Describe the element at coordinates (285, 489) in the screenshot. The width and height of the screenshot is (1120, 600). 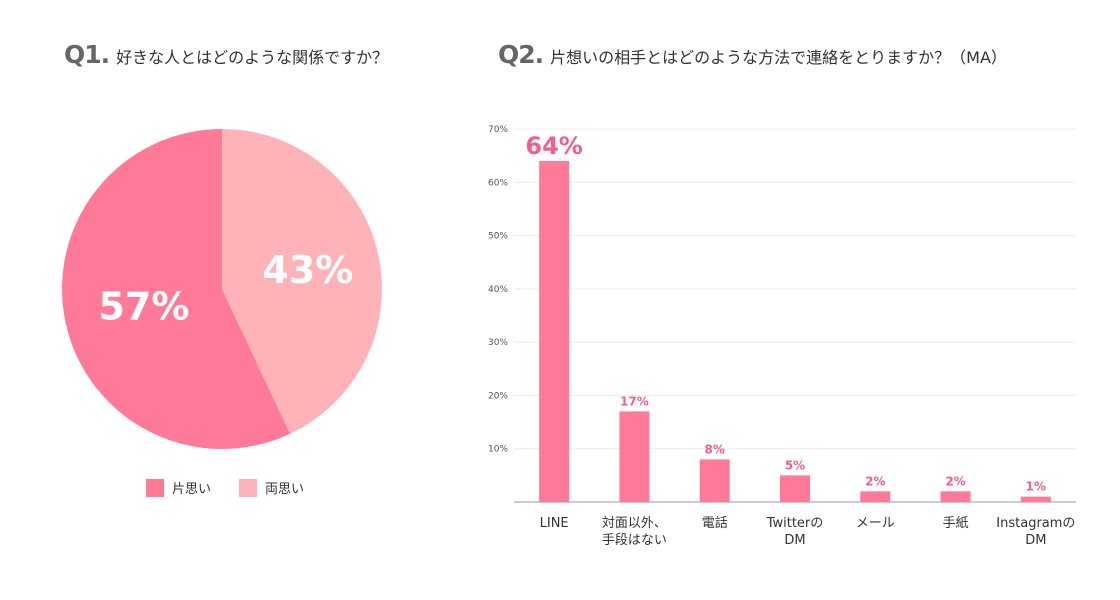
I see `legend-label-ryouomoi: 両思い` at that location.